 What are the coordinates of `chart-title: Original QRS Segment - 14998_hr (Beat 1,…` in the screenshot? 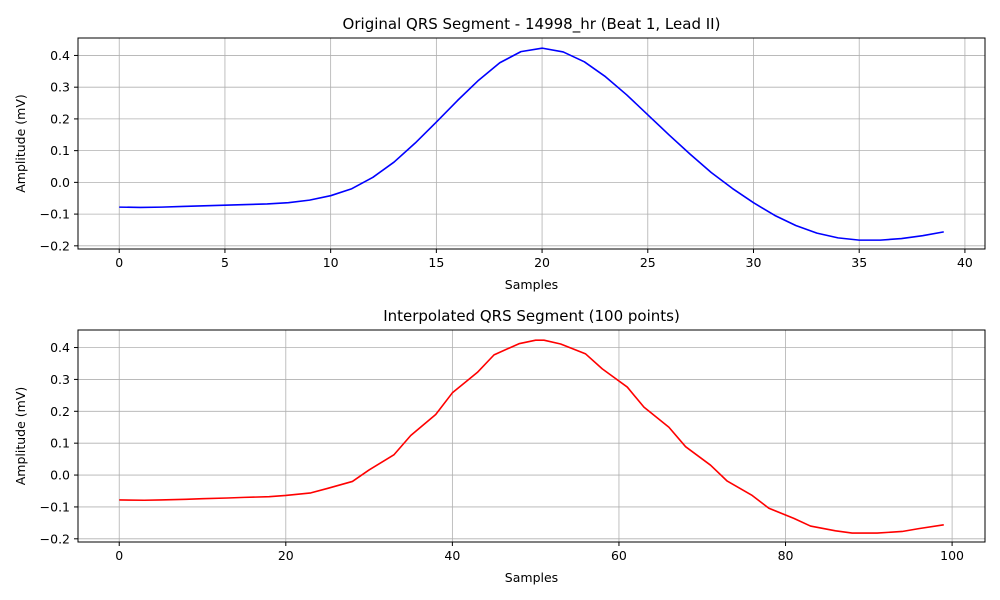 It's located at (532, 24).